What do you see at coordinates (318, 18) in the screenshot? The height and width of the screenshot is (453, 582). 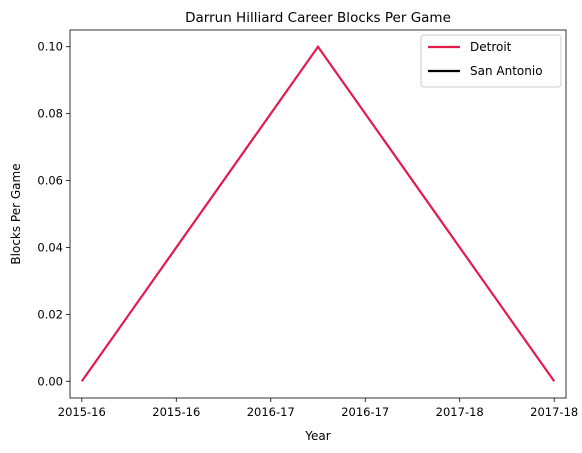 I see `chart-title: Darrun Hilliard Career Blocks Per Game` at bounding box center [318, 18].